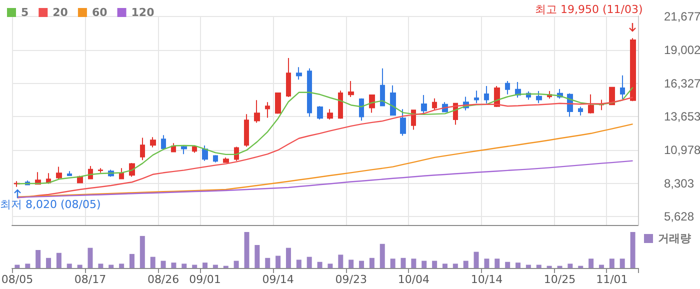 The width and height of the screenshot is (700, 289). I want to click on legend-label: 5, so click(25, 12).